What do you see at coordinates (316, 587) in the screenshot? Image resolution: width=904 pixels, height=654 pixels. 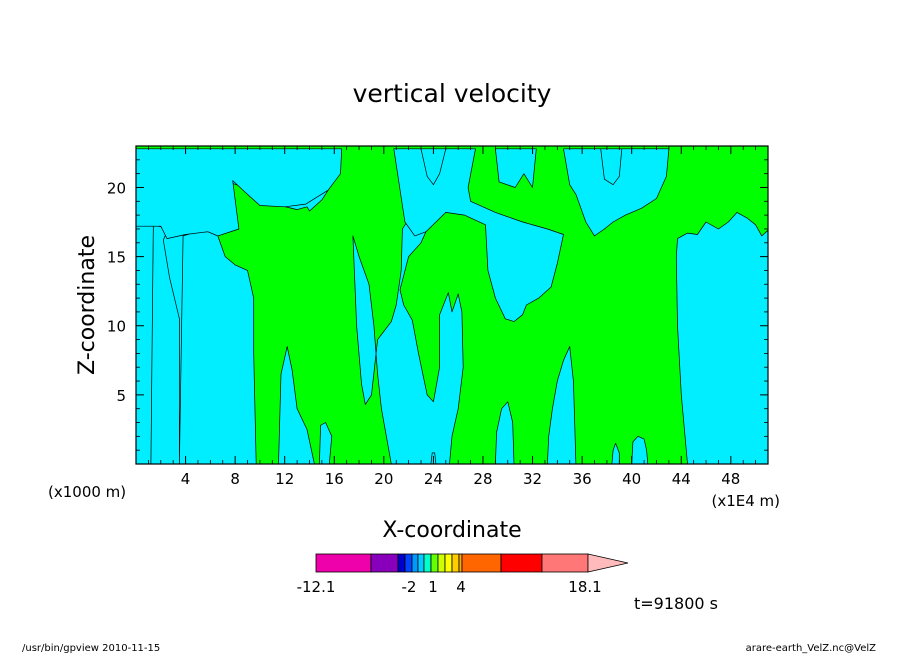 I see `colorbar-label: -12.1` at bounding box center [316, 587].